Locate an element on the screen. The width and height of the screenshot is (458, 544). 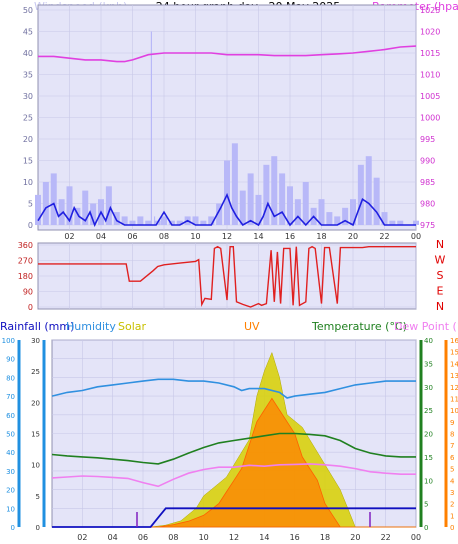
wind-direction-line is located at coordinates (227, 276).